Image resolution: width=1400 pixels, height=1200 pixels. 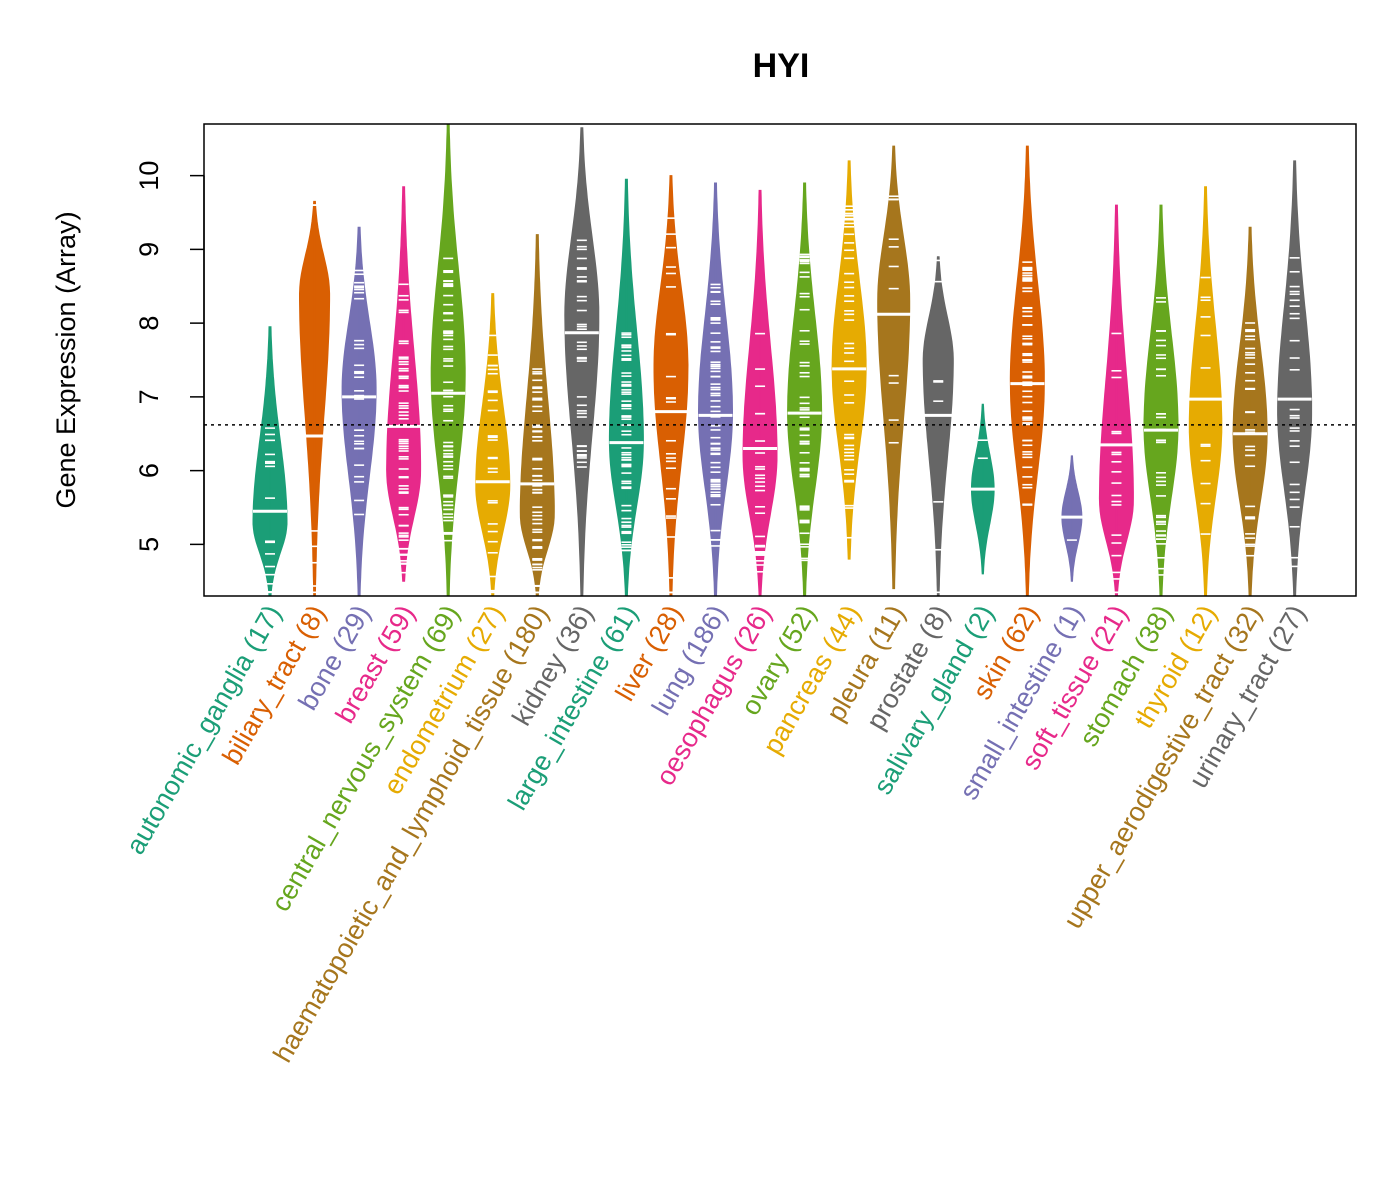 What do you see at coordinates (671, 386) in the screenshot?
I see `violin-liver` at bounding box center [671, 386].